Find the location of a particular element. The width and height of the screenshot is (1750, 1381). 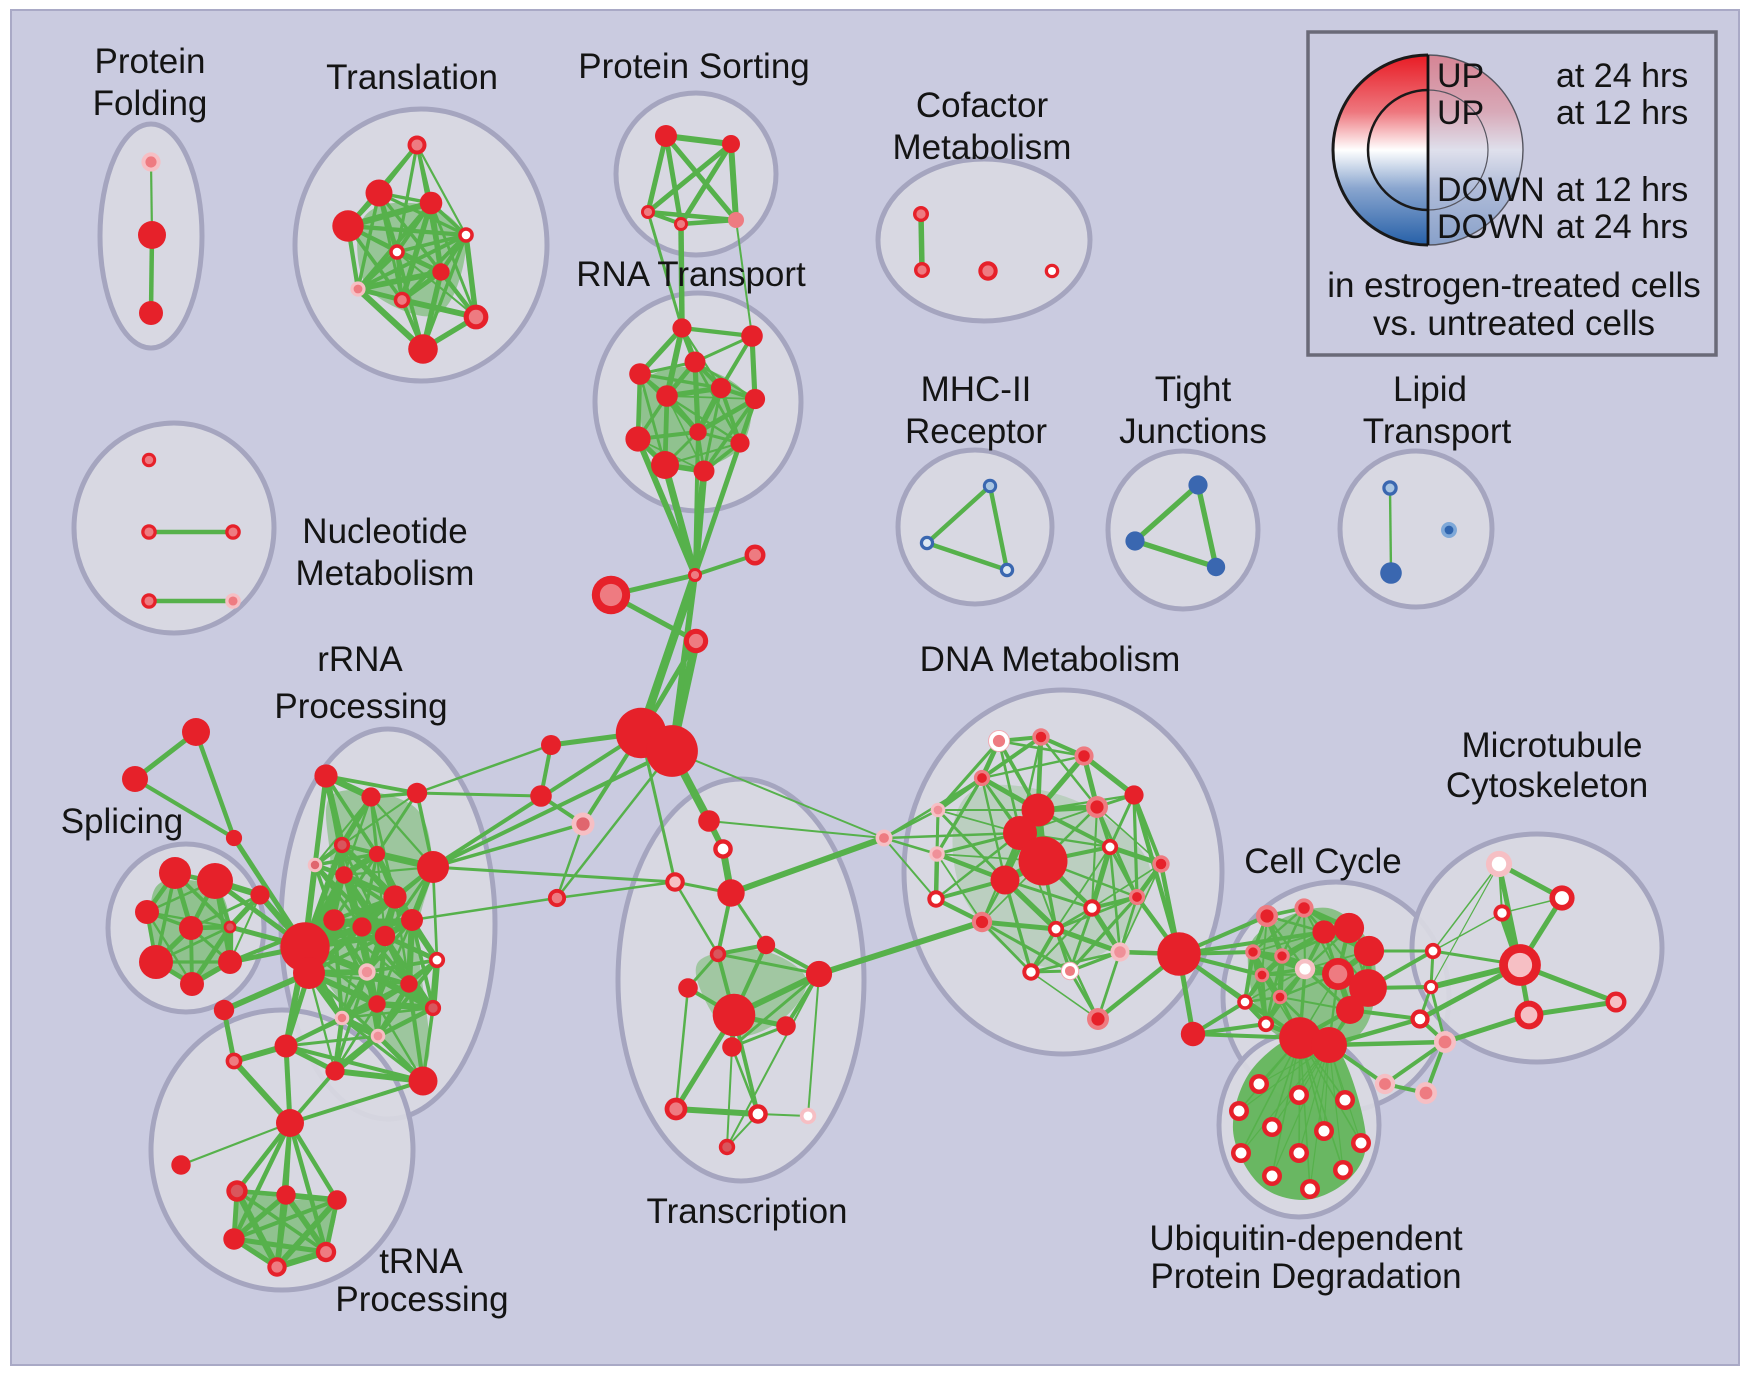

svg-text: in estrogen-treated cells is located at coordinates (1514, 285).